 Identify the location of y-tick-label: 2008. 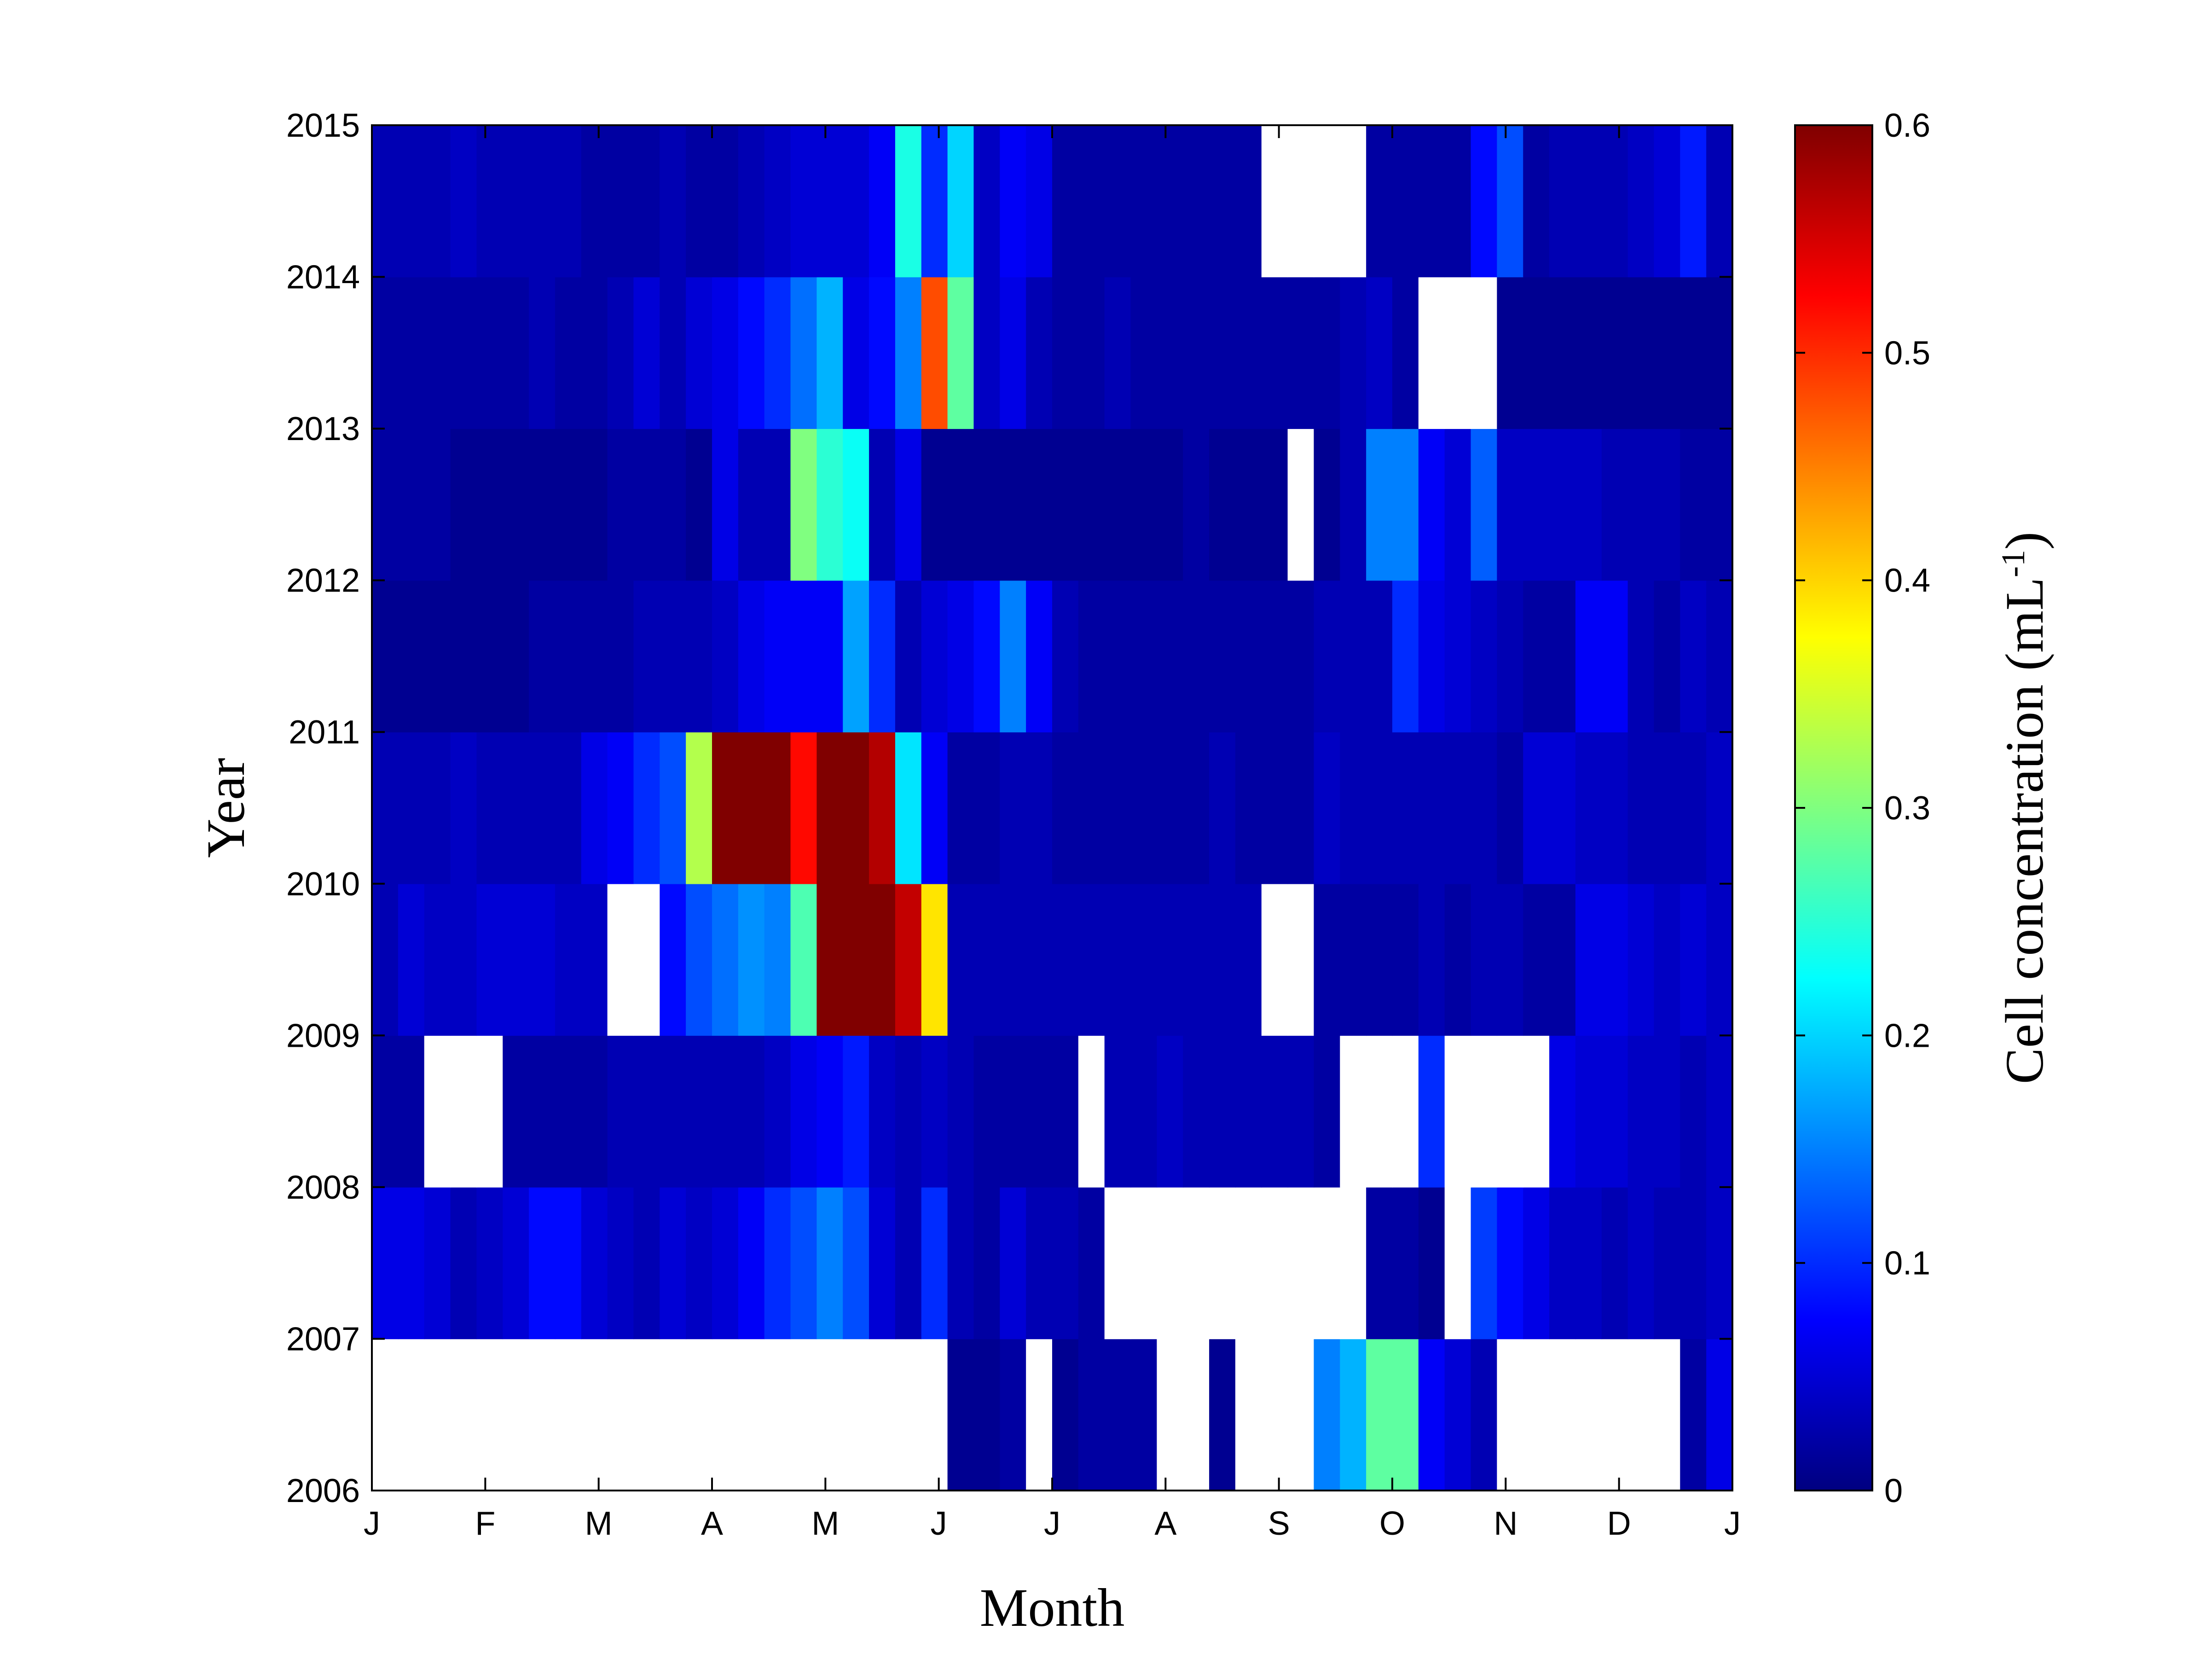
(323, 1187).